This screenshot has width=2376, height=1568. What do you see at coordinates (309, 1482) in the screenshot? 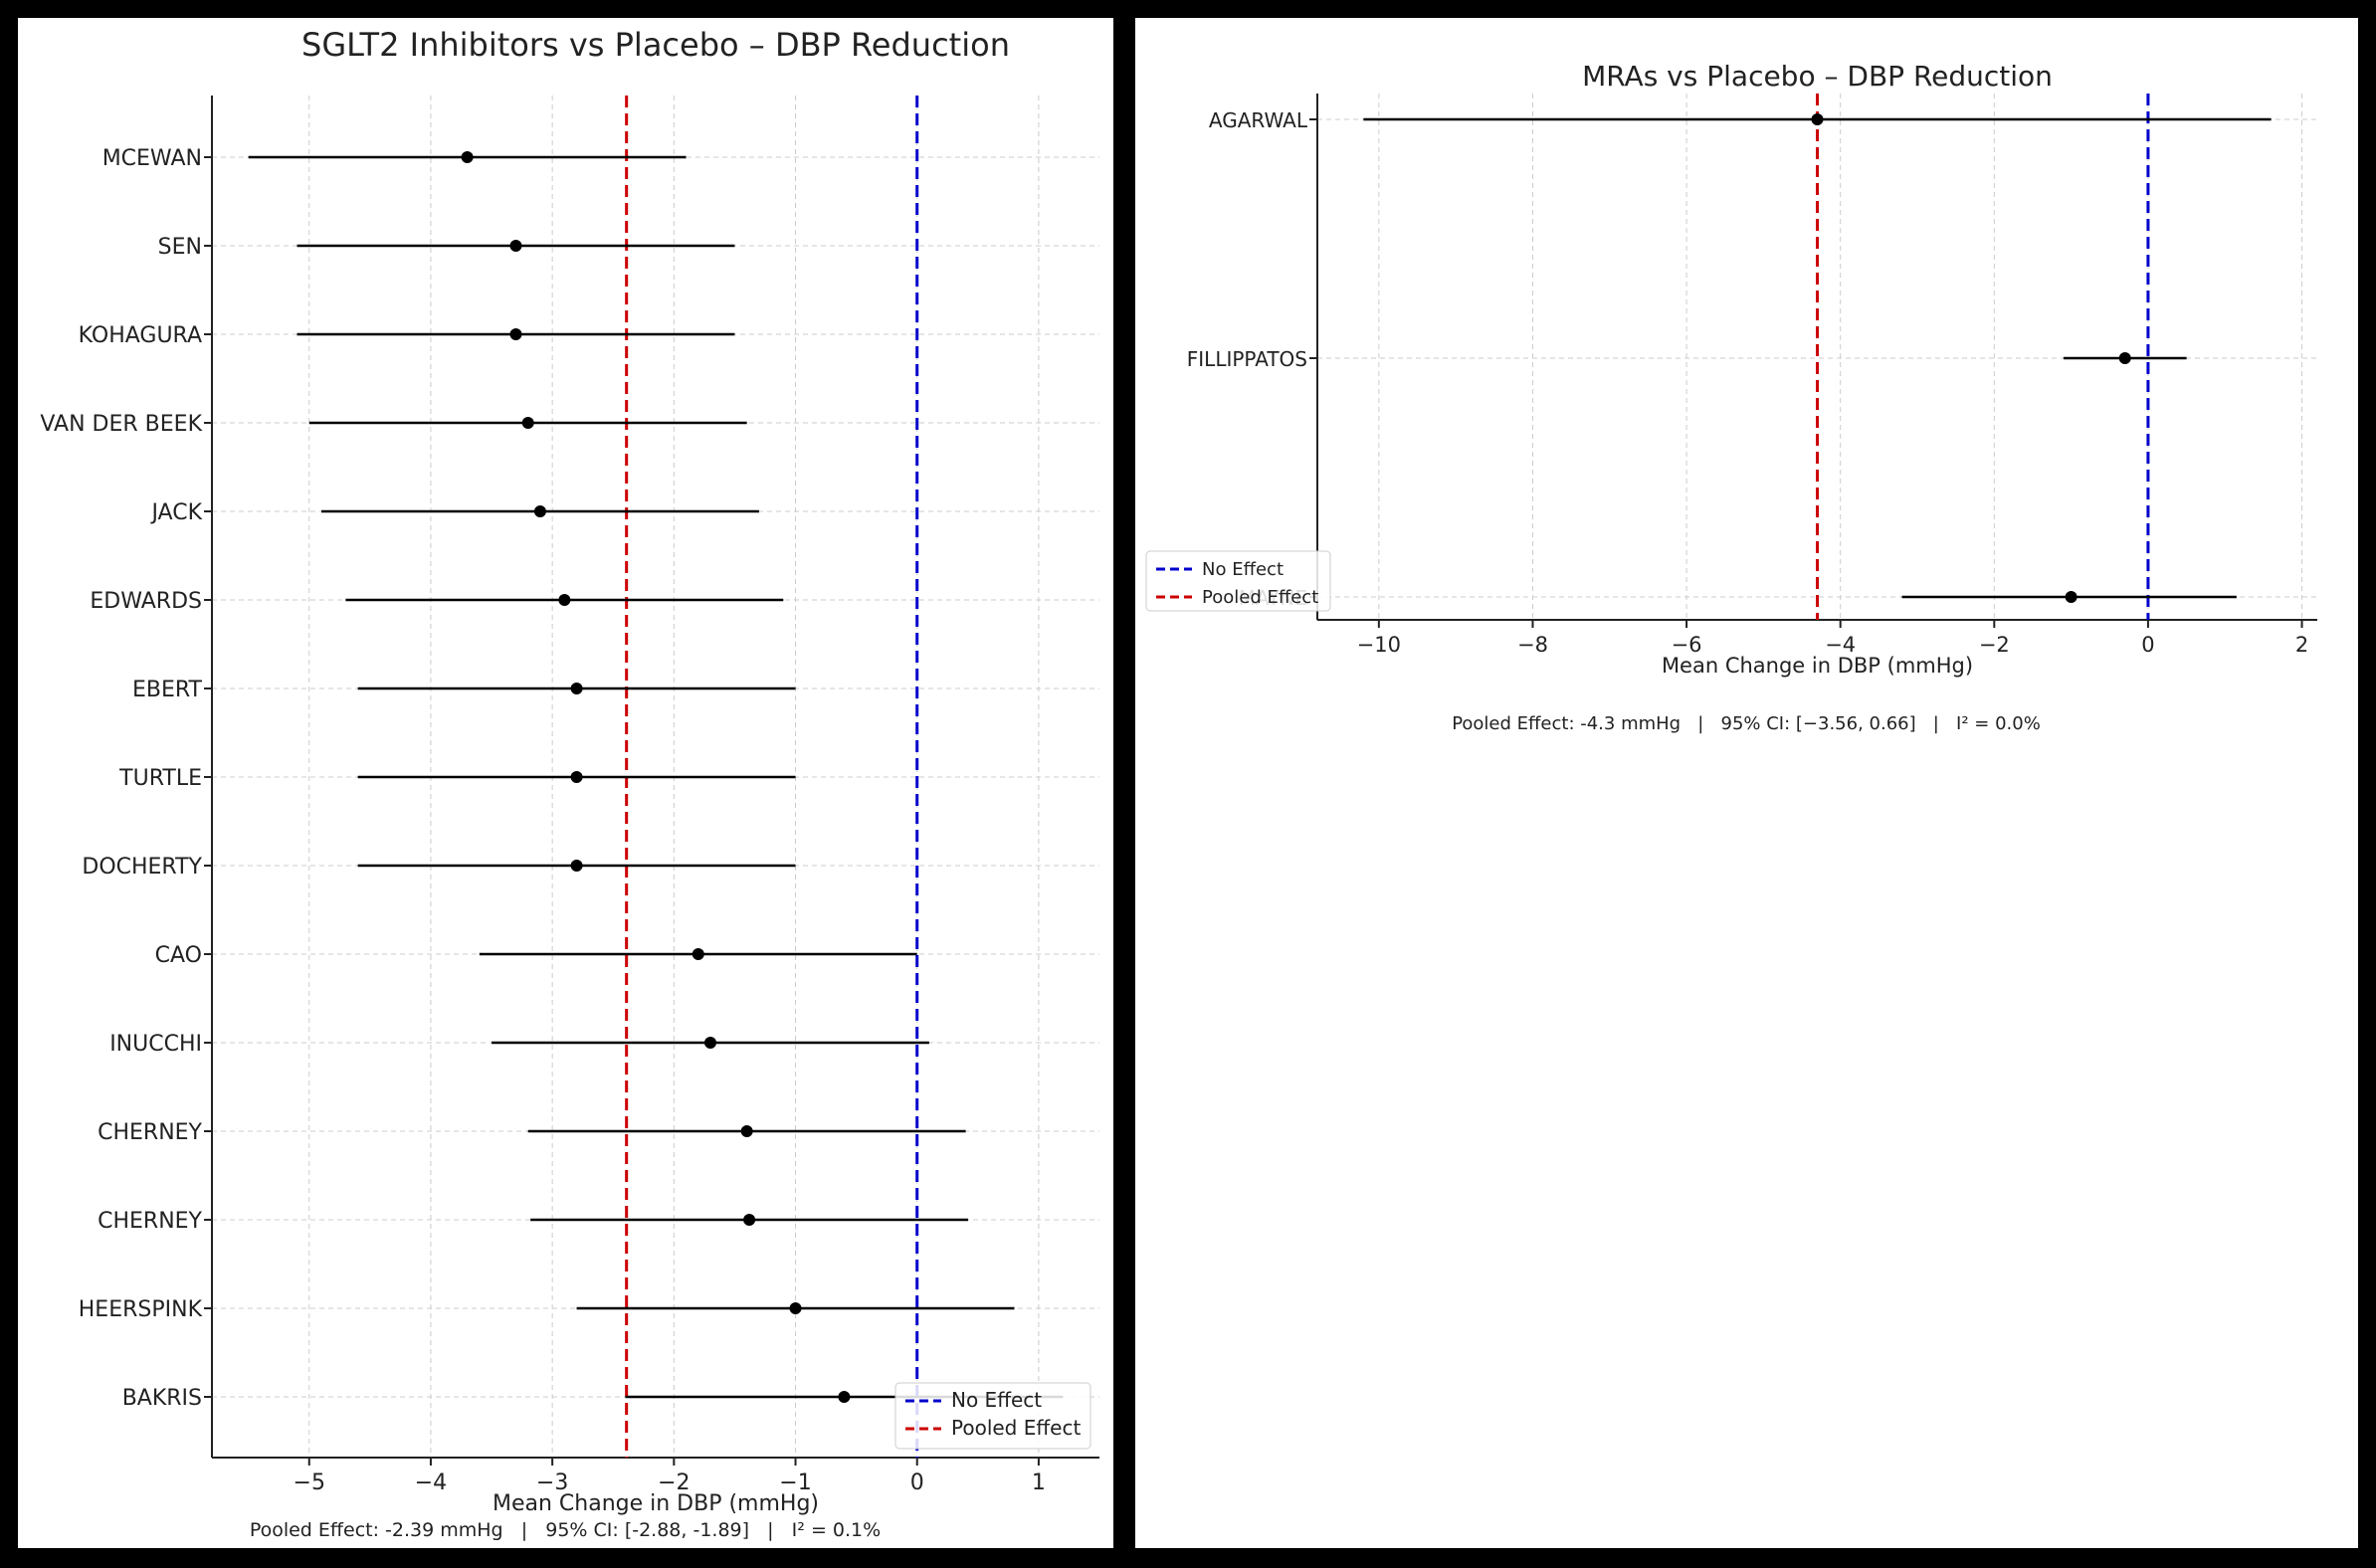
I see `x-tick-label: −5` at bounding box center [309, 1482].